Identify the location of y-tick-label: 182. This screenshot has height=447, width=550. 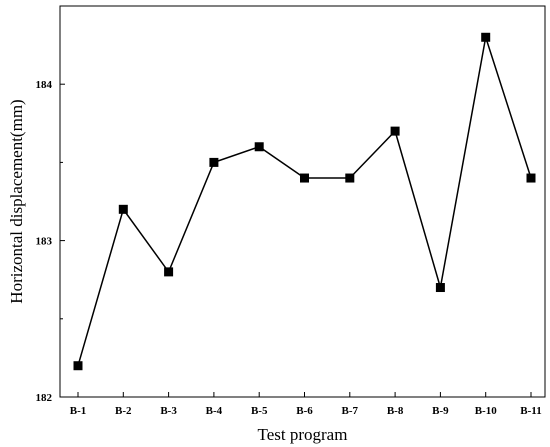
(44, 398).